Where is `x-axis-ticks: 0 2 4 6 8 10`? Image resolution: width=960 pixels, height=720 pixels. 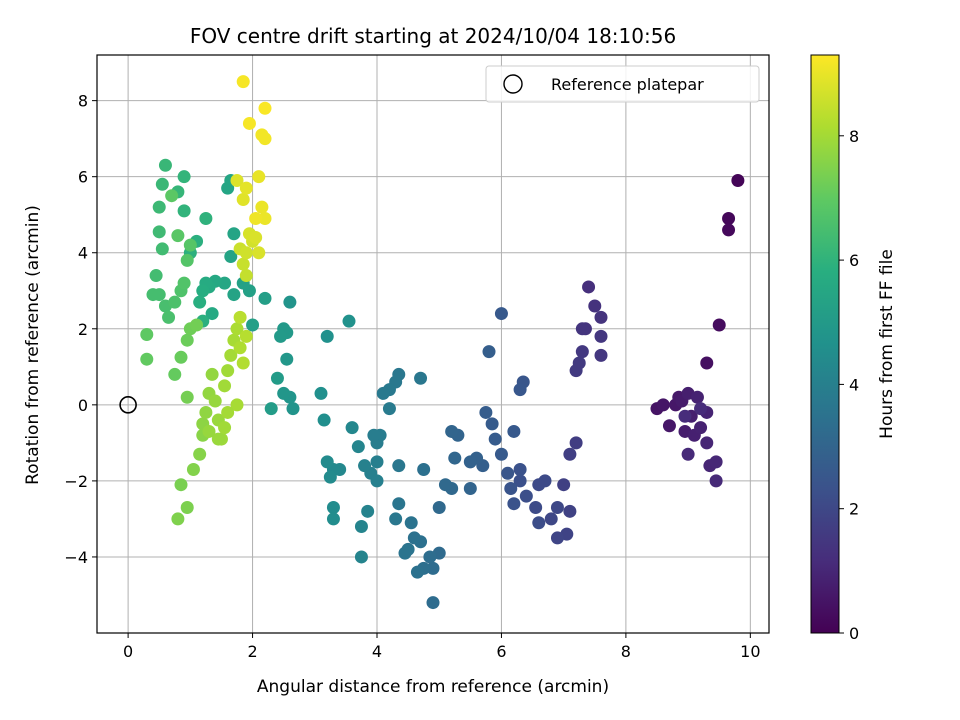
x-axis-ticks: 0 2 4 6 8 10 is located at coordinates (442, 647).